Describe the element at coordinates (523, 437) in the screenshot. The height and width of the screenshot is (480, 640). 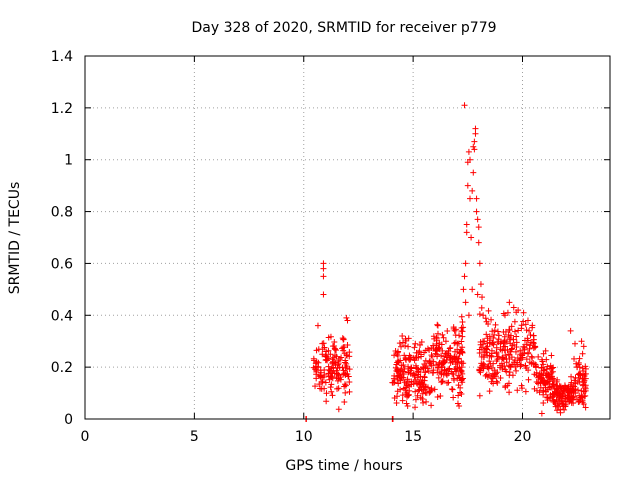
I see `x-tick-label: 20` at that location.